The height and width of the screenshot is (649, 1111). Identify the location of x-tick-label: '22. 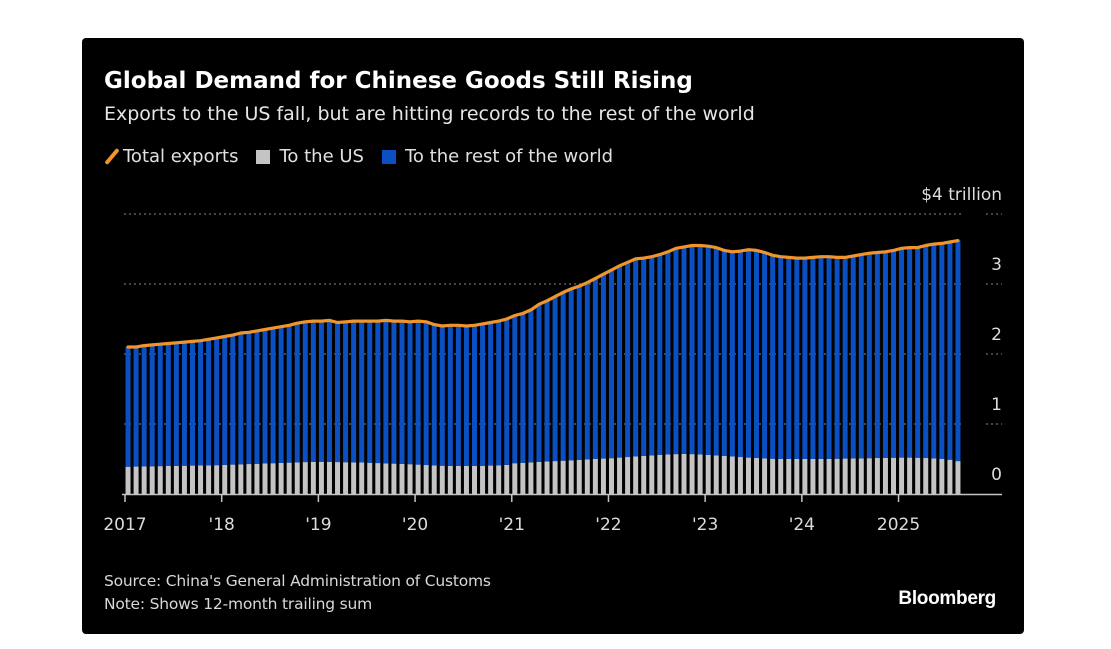
(608, 525).